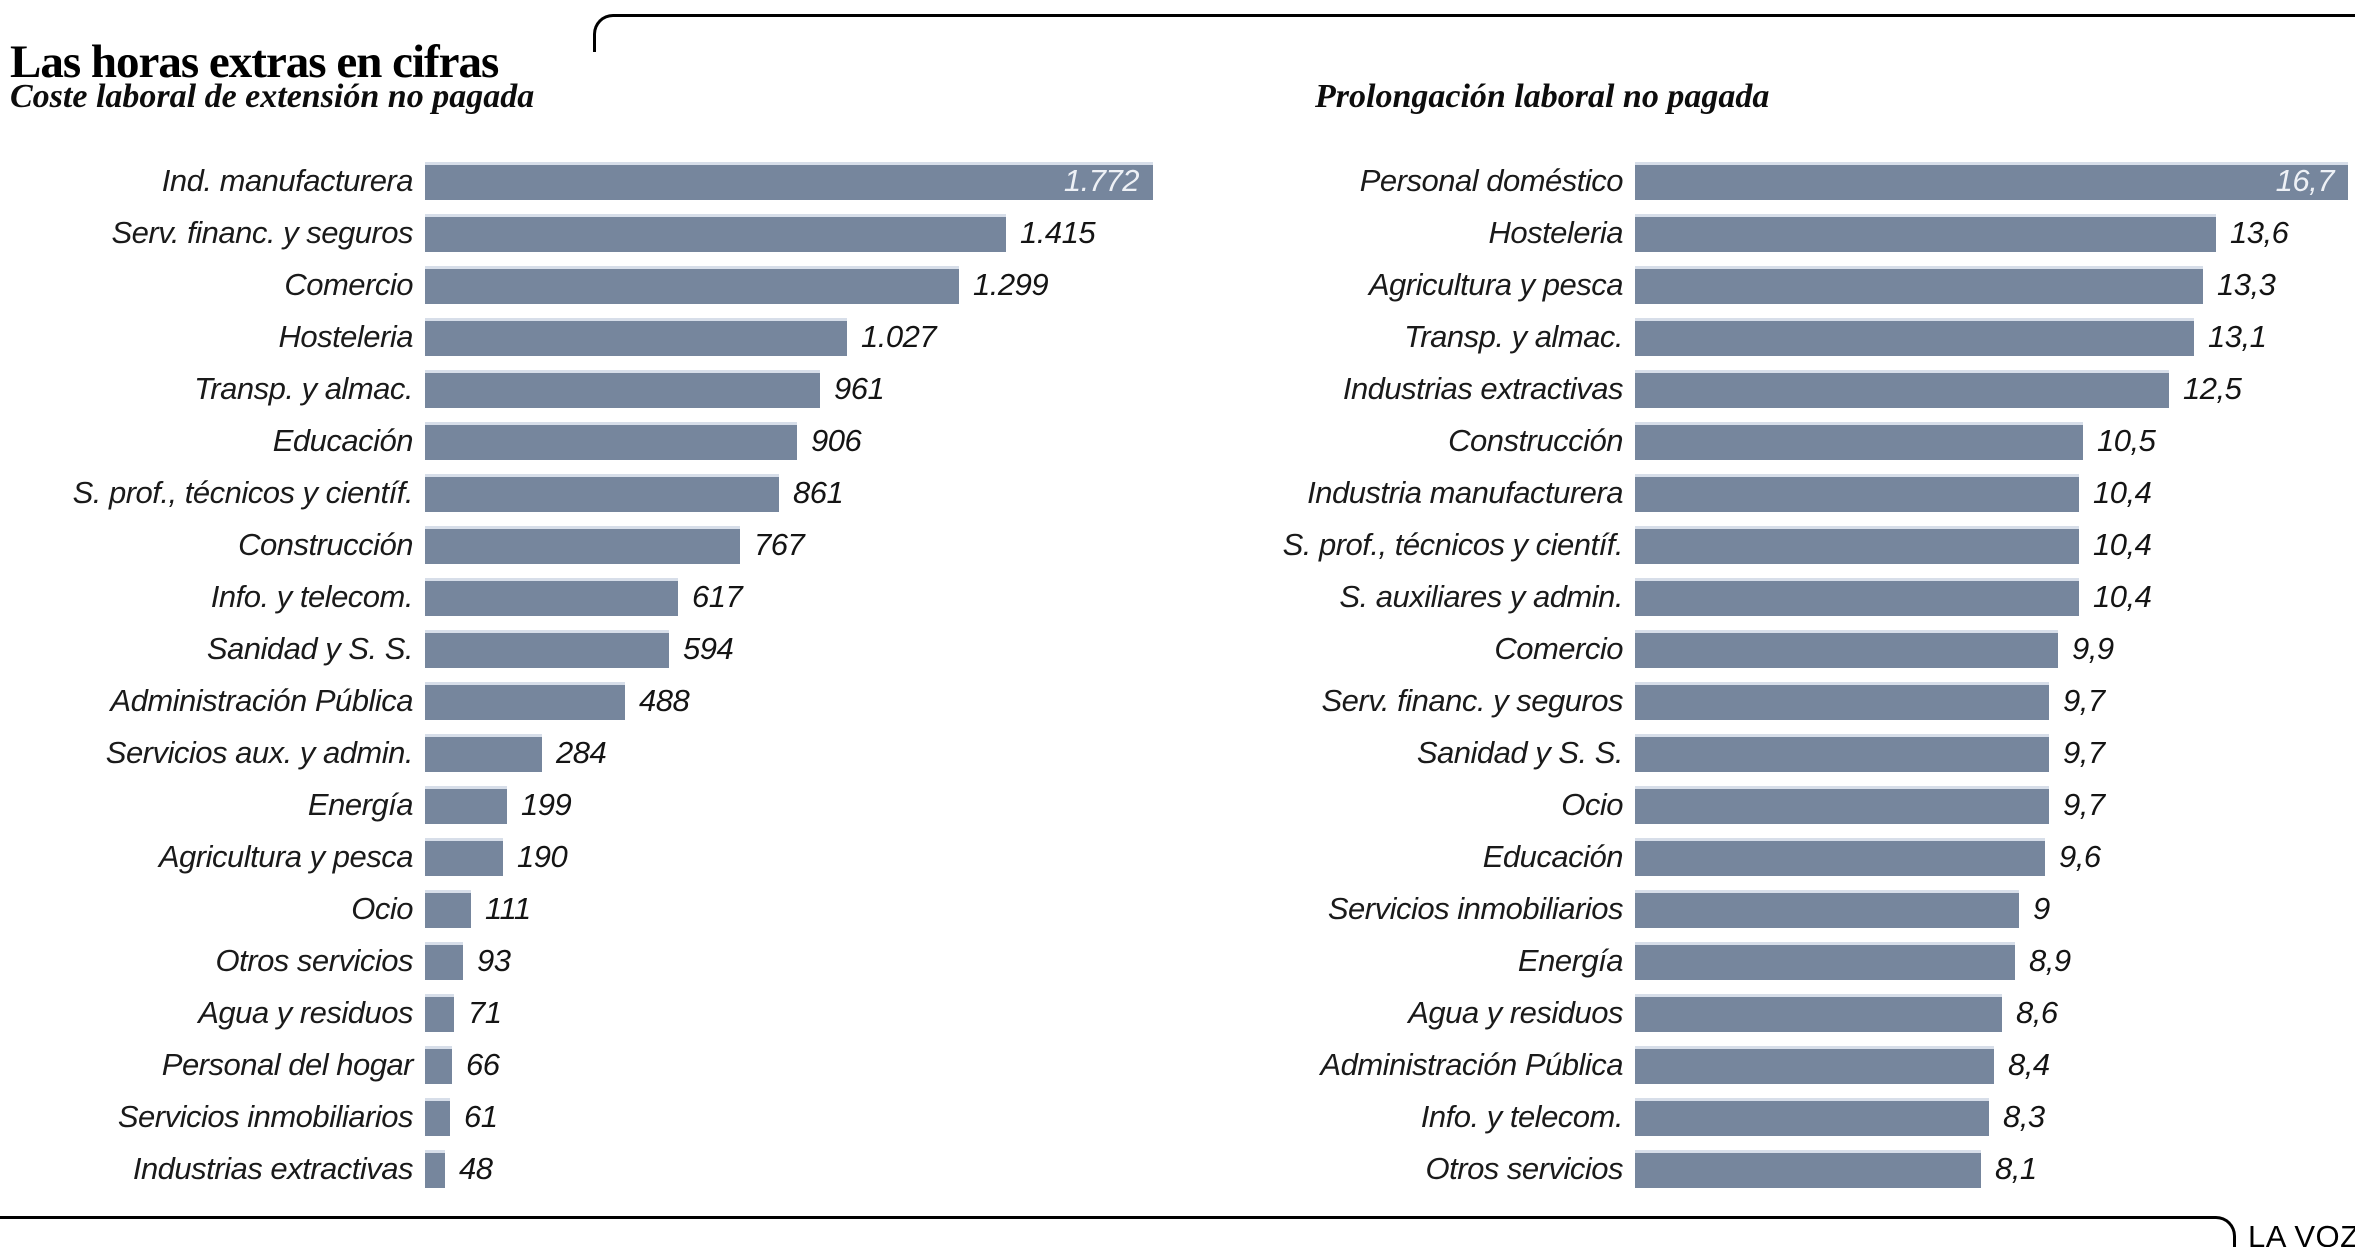  I want to click on bar-row: S. auxiliares y admin. 10,4, so click(1766, 597).